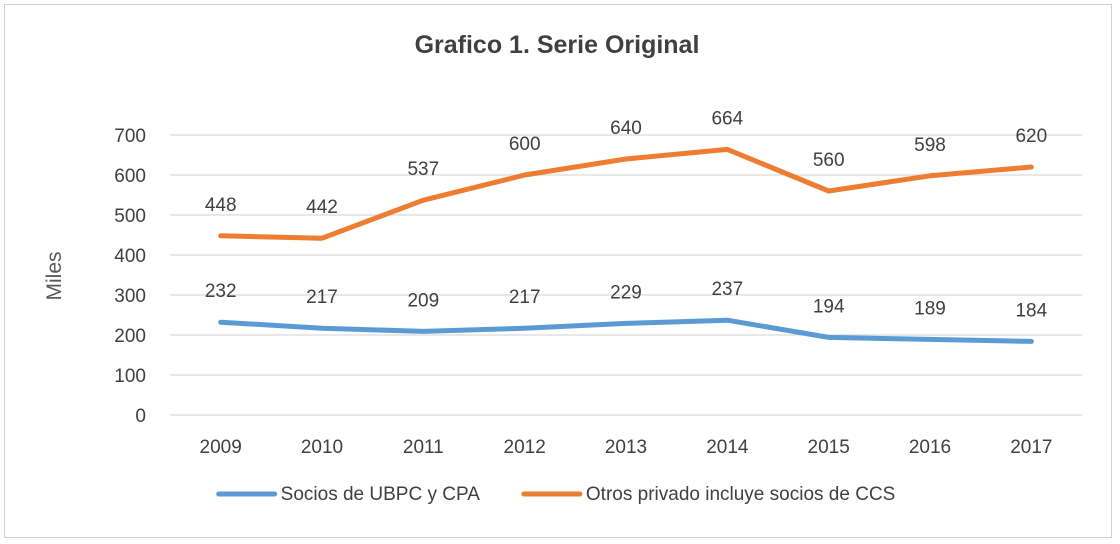 Image resolution: width=1120 pixels, height=544 pixels. I want to click on data-label: 640, so click(626, 128).